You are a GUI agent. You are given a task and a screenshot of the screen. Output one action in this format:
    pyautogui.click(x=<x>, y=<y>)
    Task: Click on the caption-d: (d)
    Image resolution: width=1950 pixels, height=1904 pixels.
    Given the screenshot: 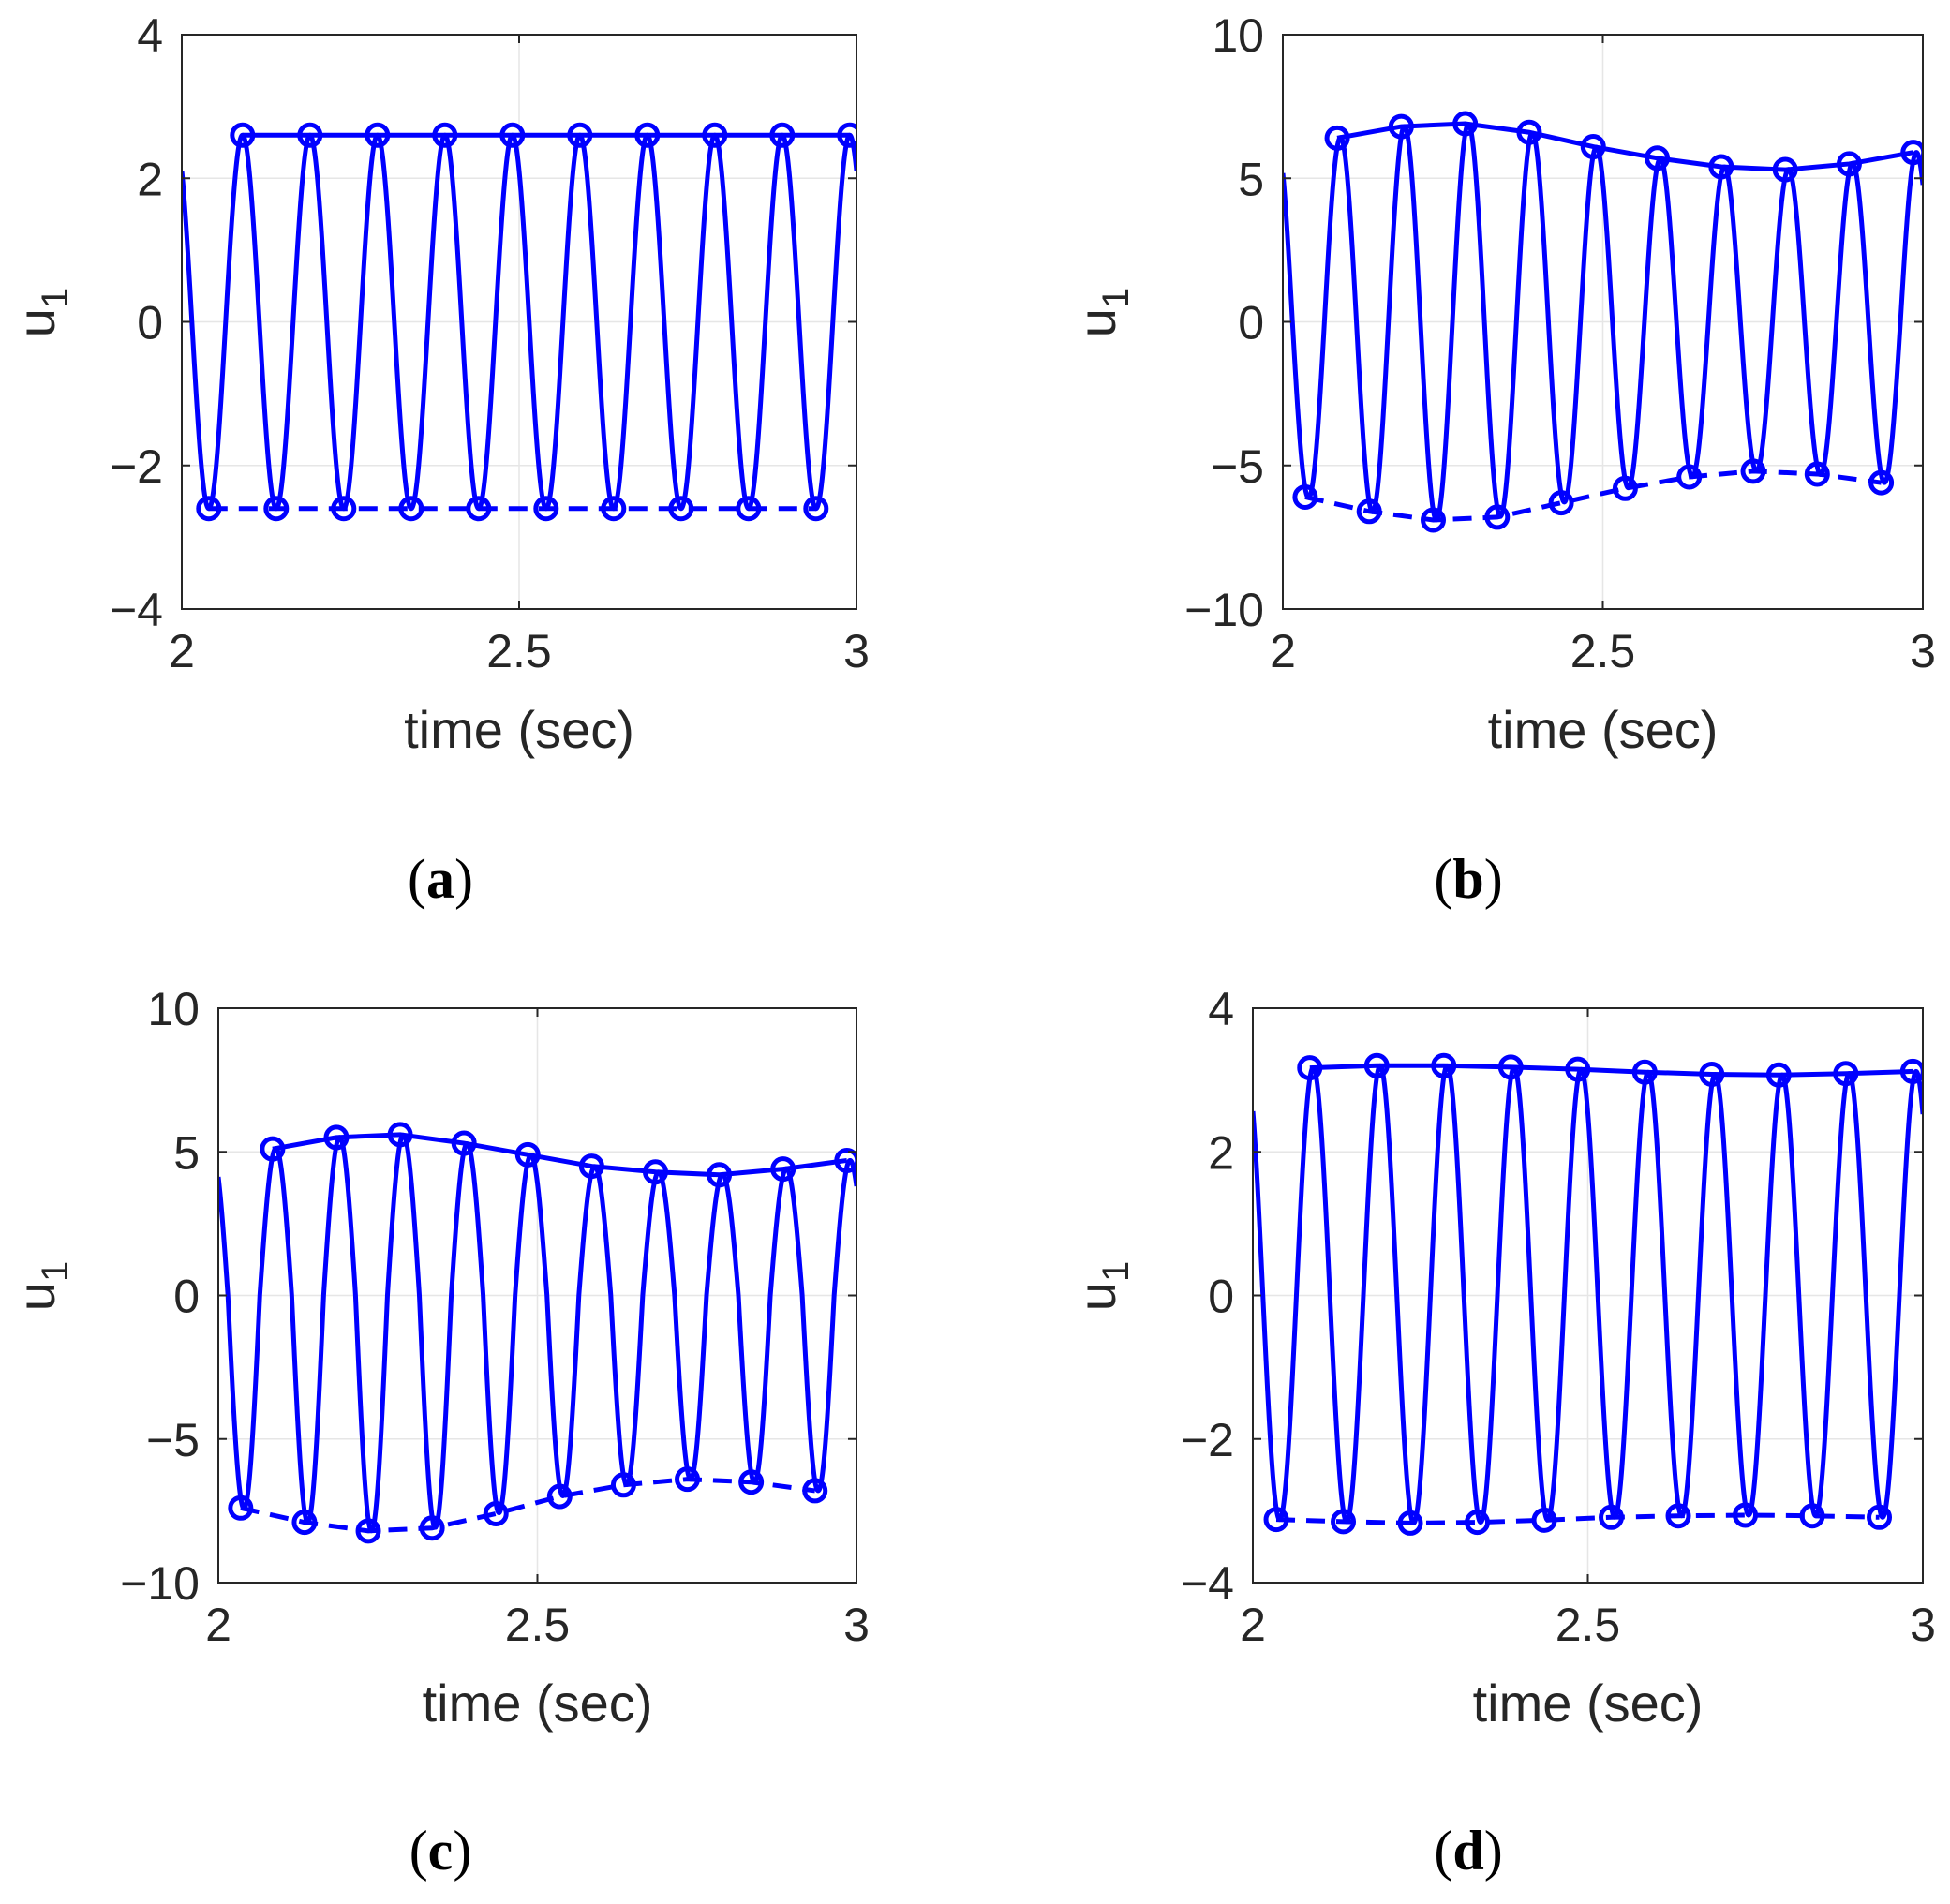 What is the action you would take?
    pyautogui.click(x=1468, y=1851)
    